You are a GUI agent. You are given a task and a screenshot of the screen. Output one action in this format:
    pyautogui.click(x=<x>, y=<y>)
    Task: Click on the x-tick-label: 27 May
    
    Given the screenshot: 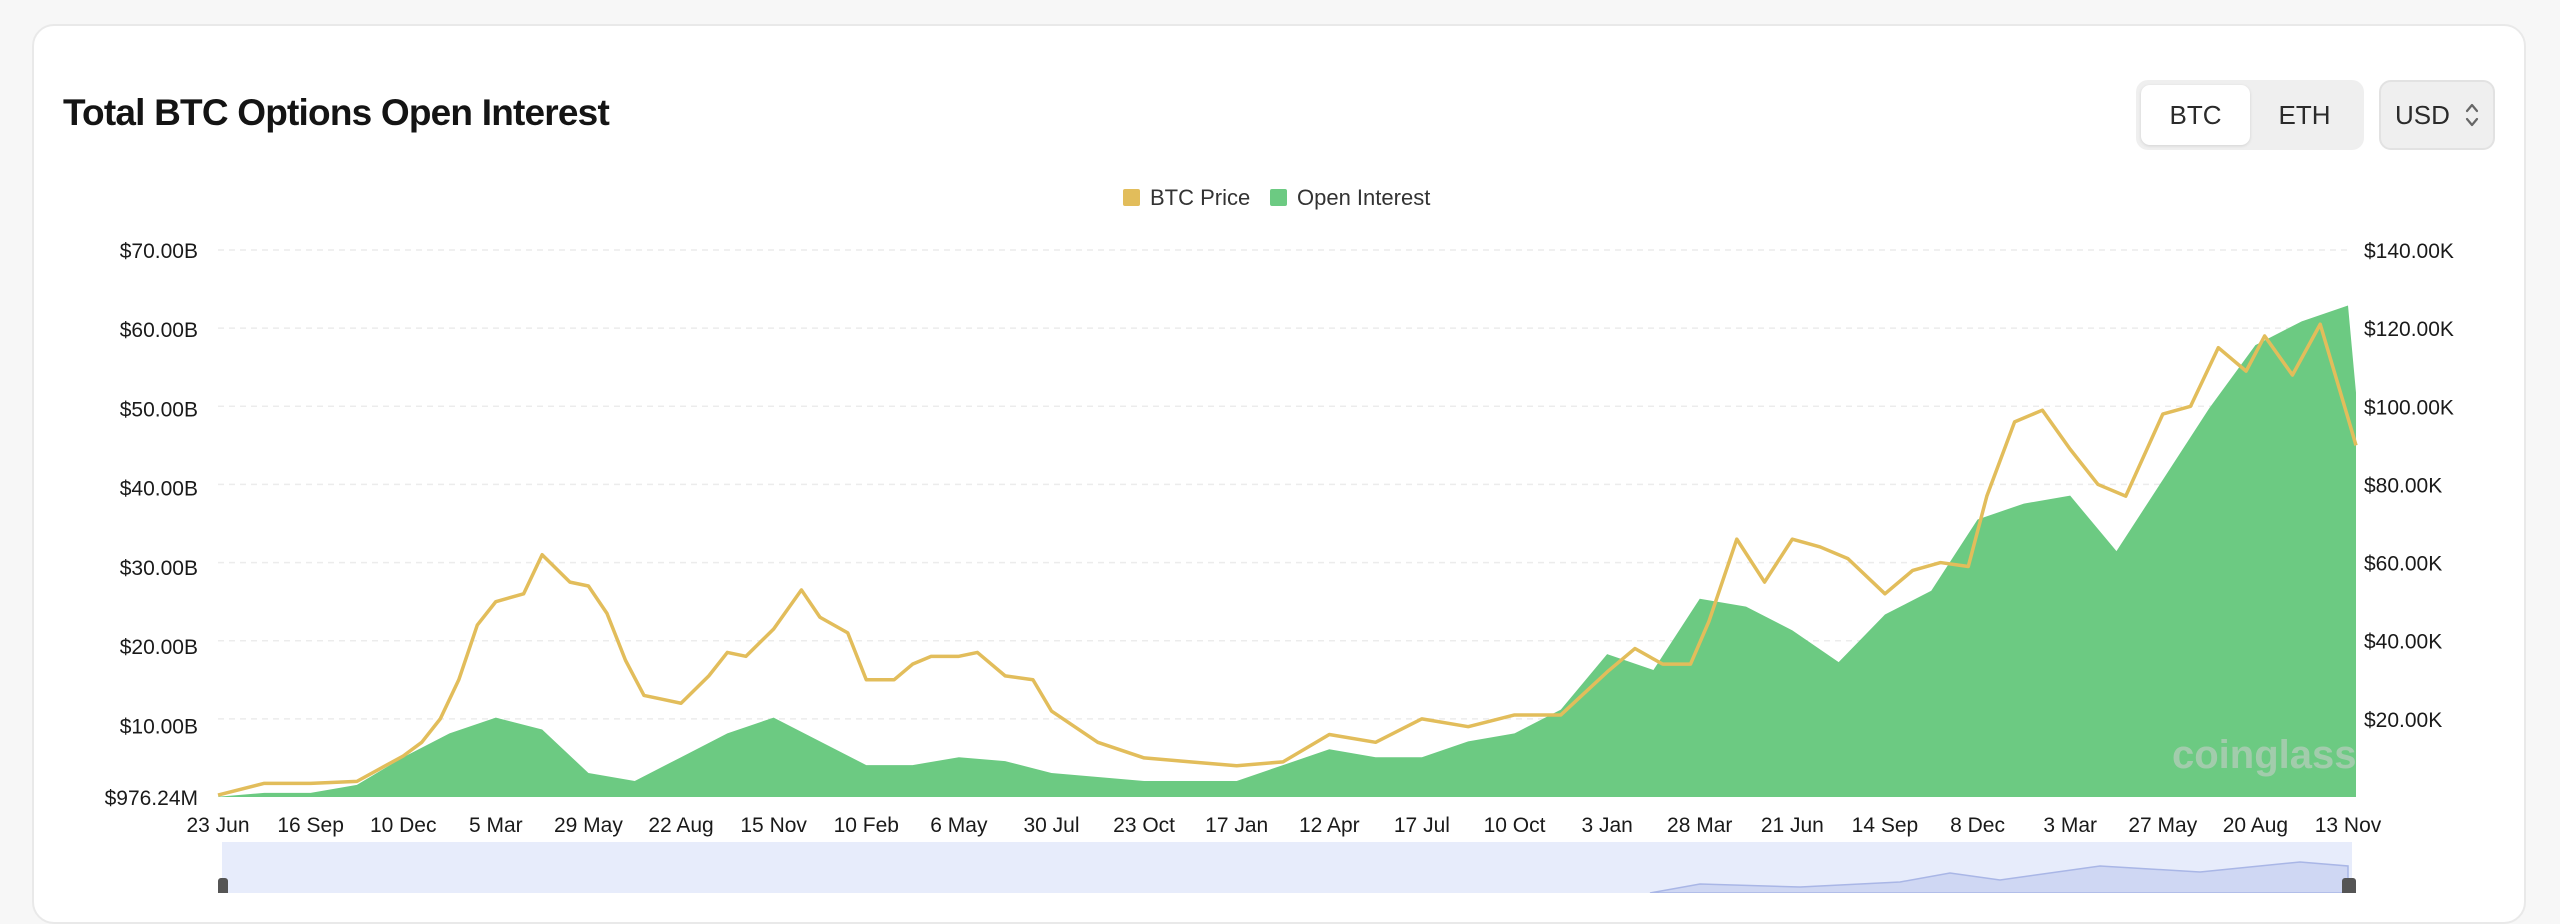 What is the action you would take?
    pyautogui.click(x=2162, y=825)
    